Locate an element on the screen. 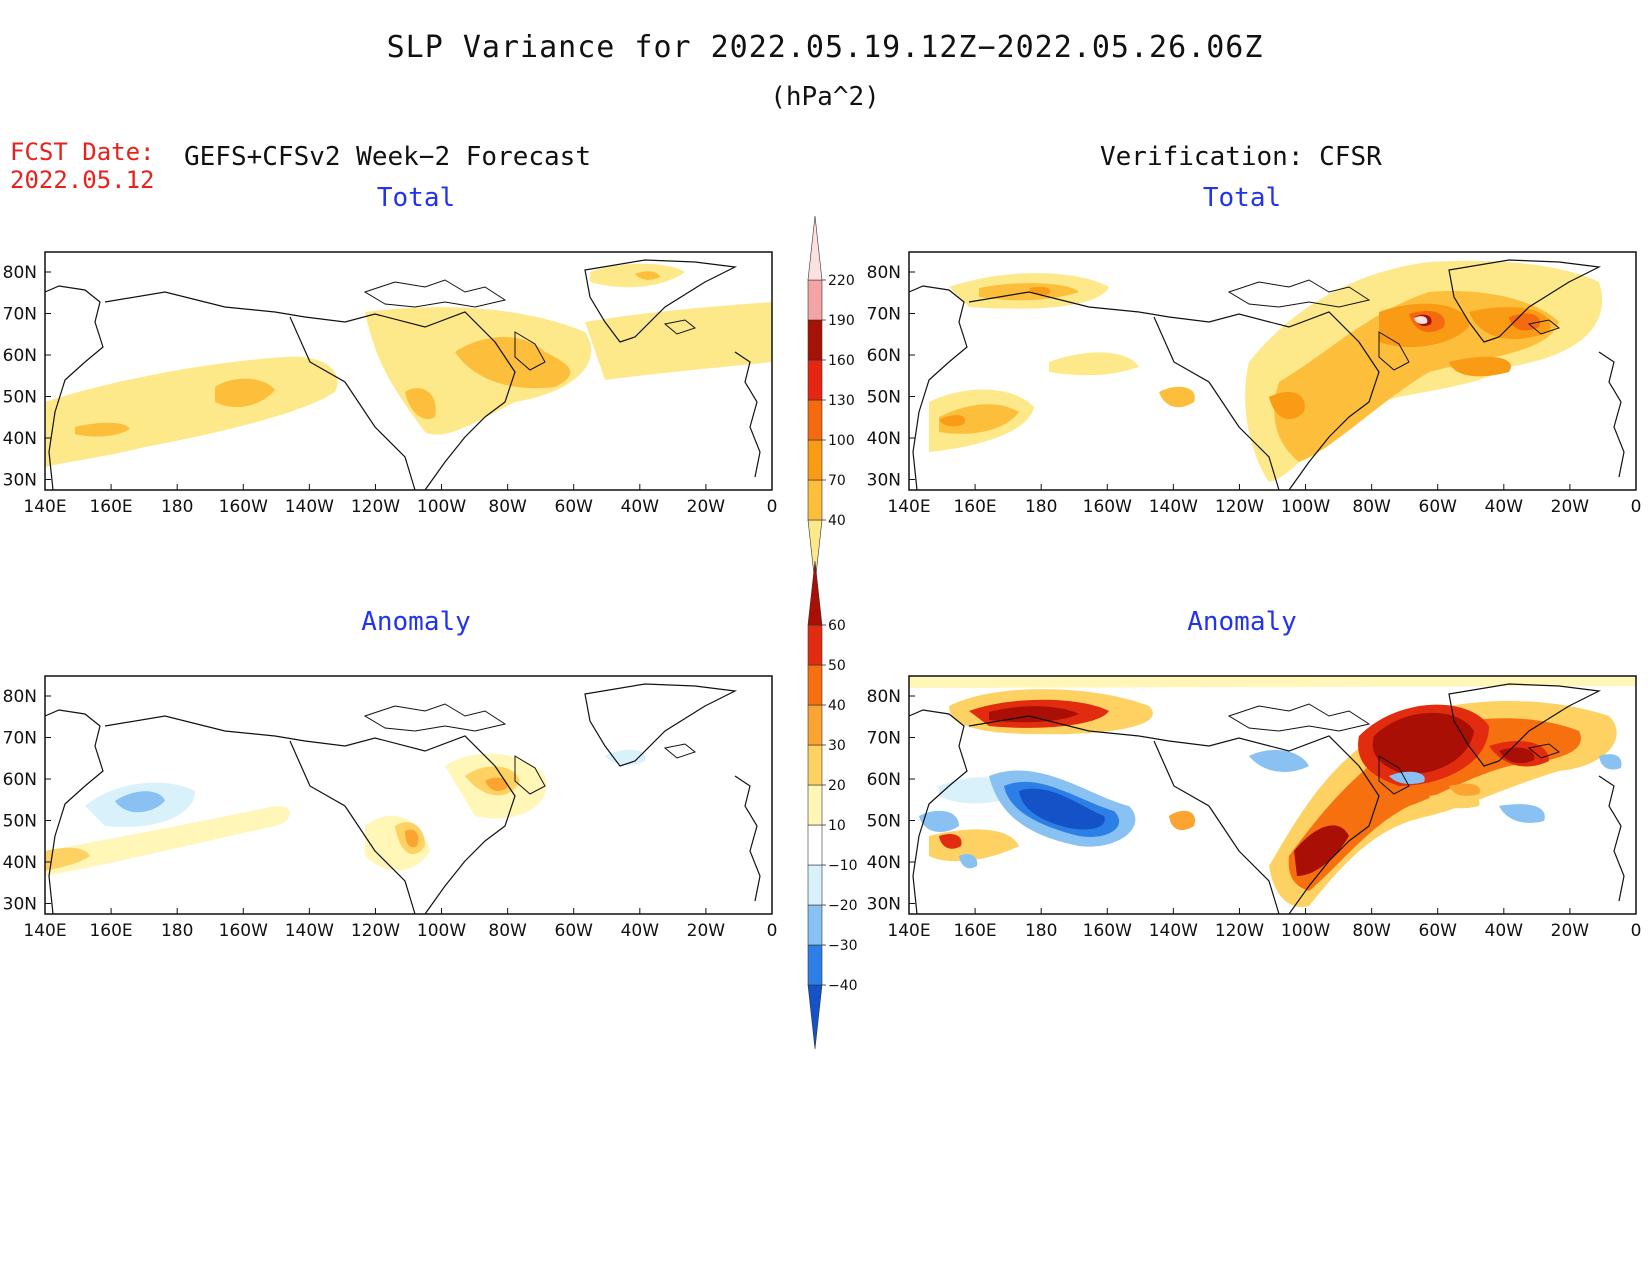 The image size is (1650, 1275). colorbar-label: 70 is located at coordinates (837, 481).